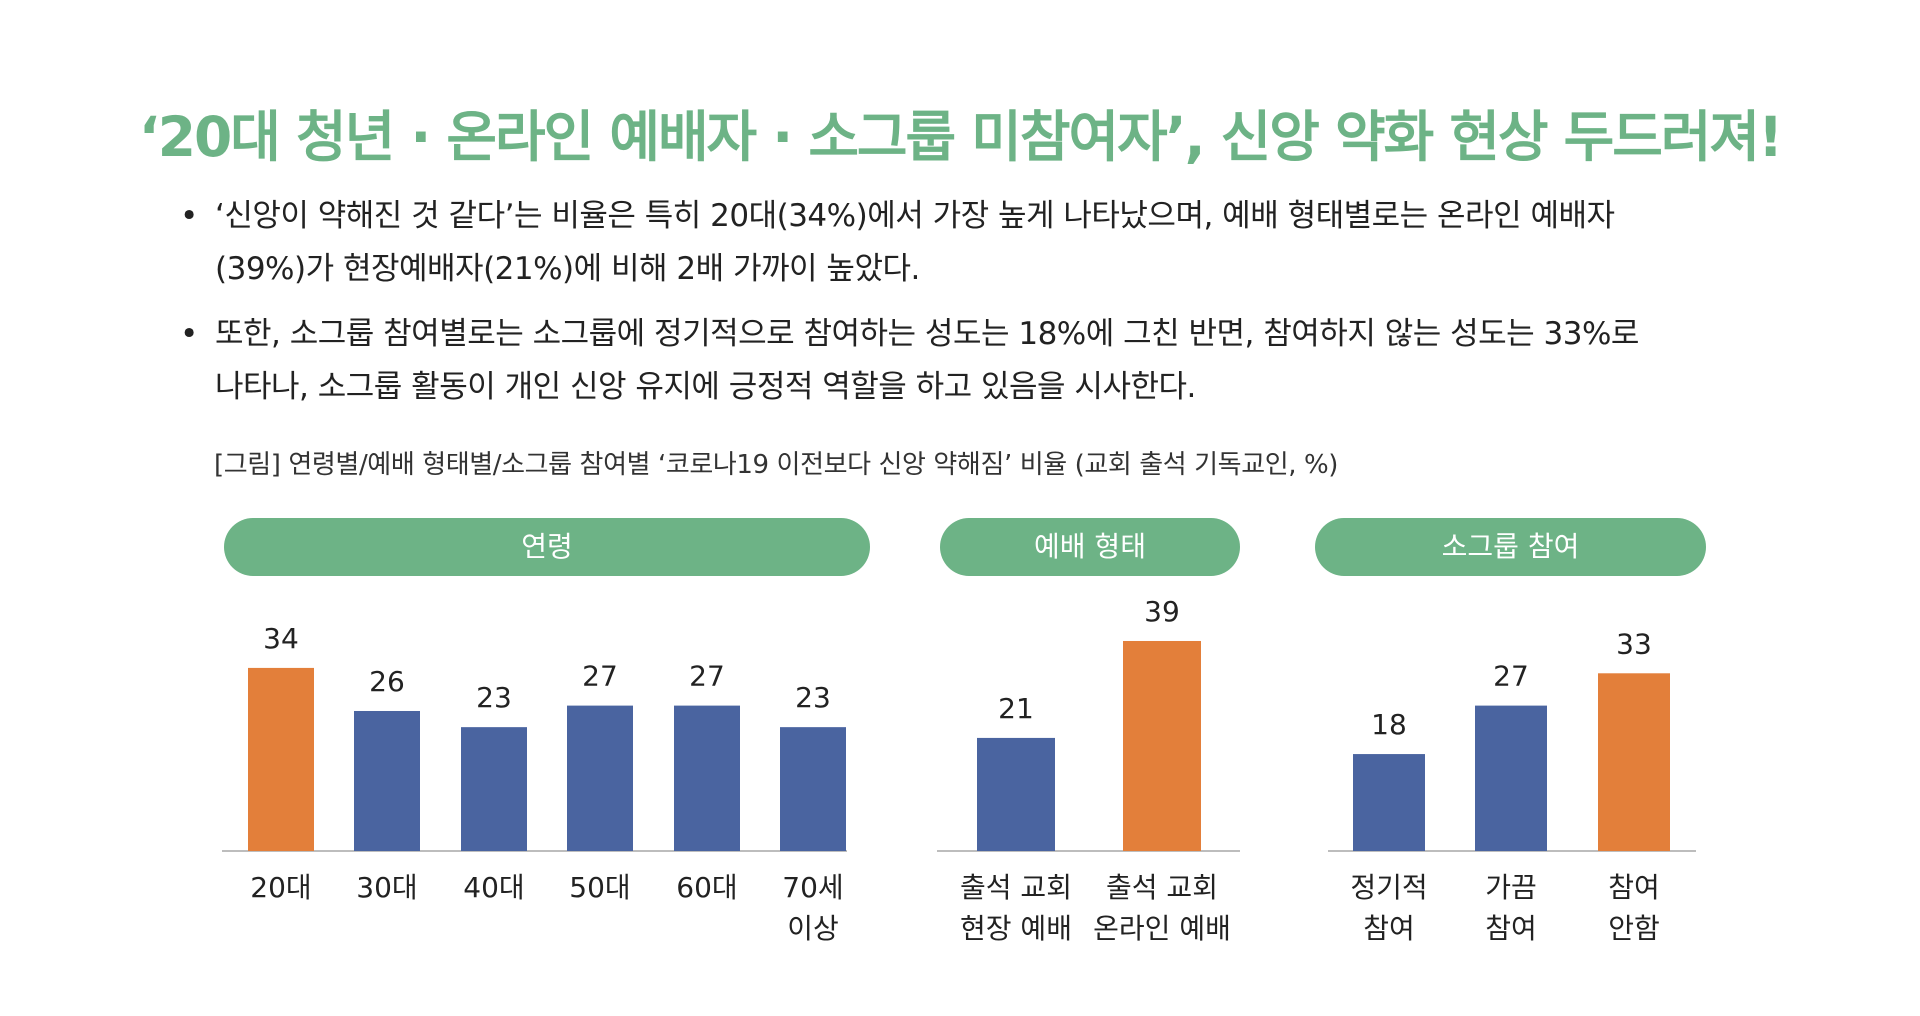 Image resolution: width=1920 pixels, height=1016 pixels. Describe the element at coordinates (1634, 928) in the screenshot. I see `category-label: 안함` at that location.